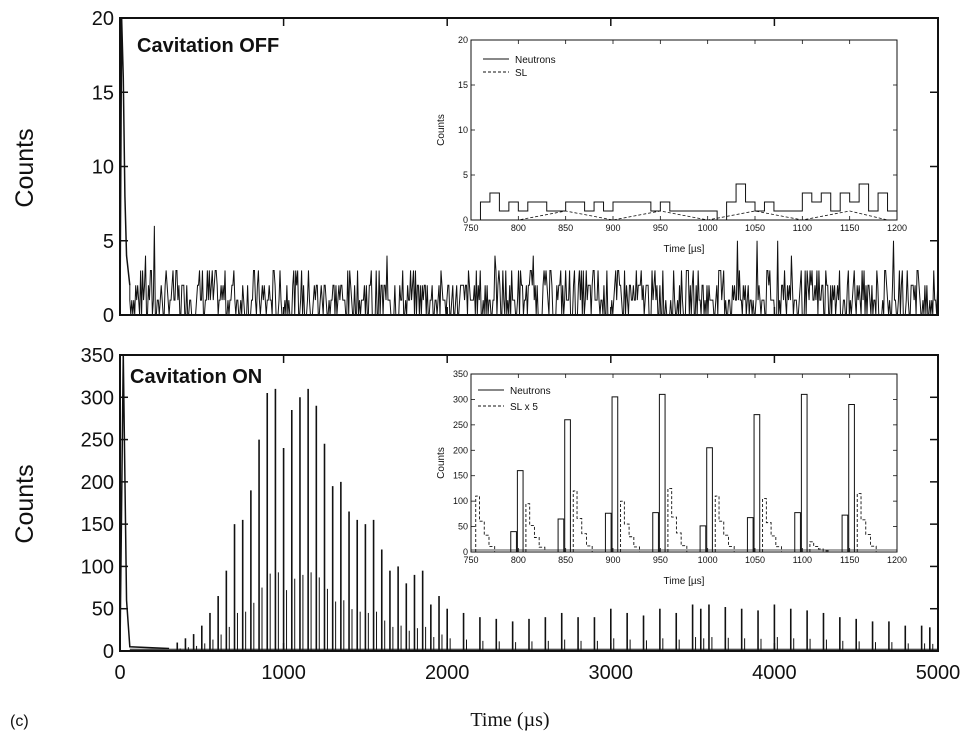 This screenshot has width=969, height=736. What do you see at coordinates (684, 215) in the screenshot?
I see `off-inset-sl-trace` at bounding box center [684, 215].